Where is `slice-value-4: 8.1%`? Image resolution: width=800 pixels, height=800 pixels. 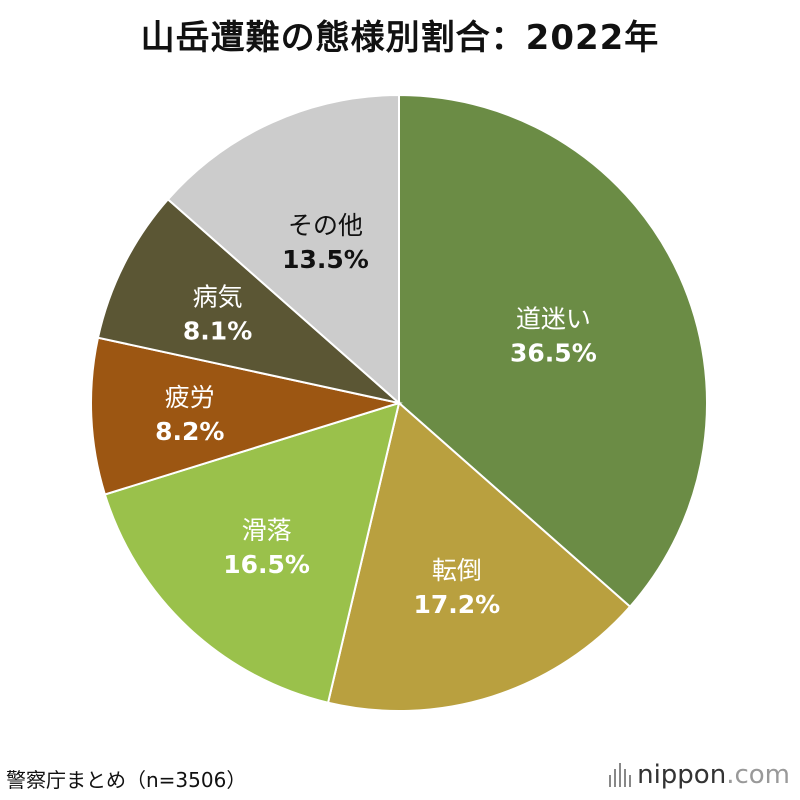 slice-value-4: 8.1% is located at coordinates (217, 330).